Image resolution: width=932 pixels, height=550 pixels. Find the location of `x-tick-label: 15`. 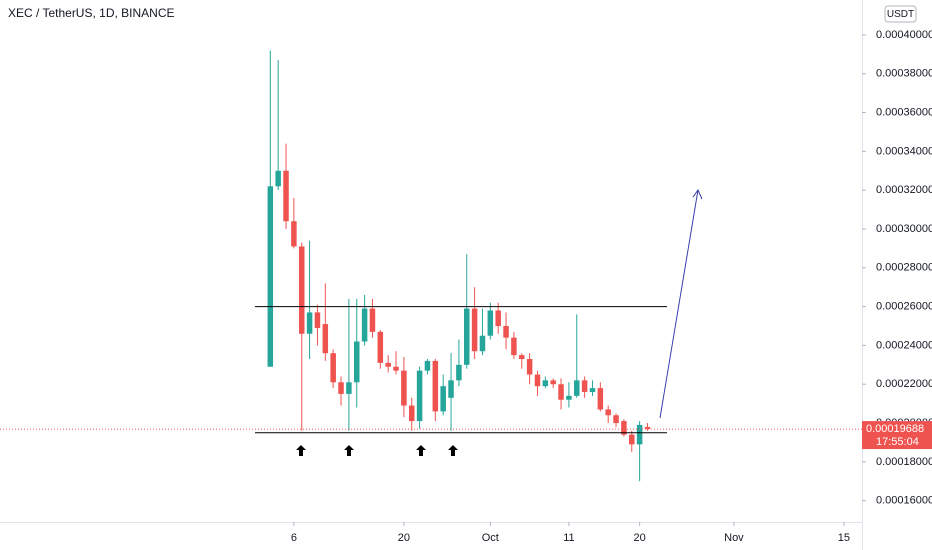

x-tick-label: 15 is located at coordinates (844, 538).